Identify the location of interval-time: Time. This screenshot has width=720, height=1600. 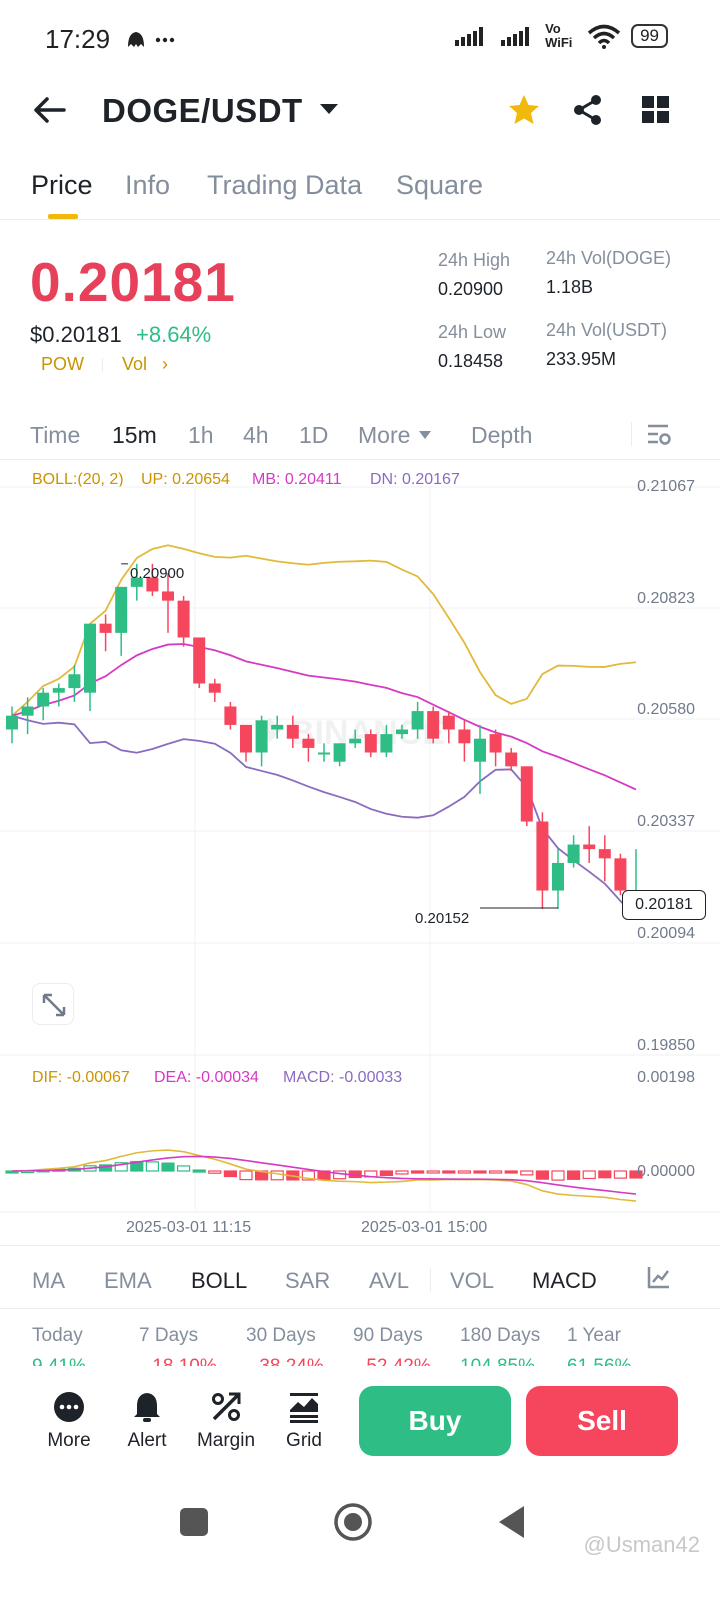
(55, 435).